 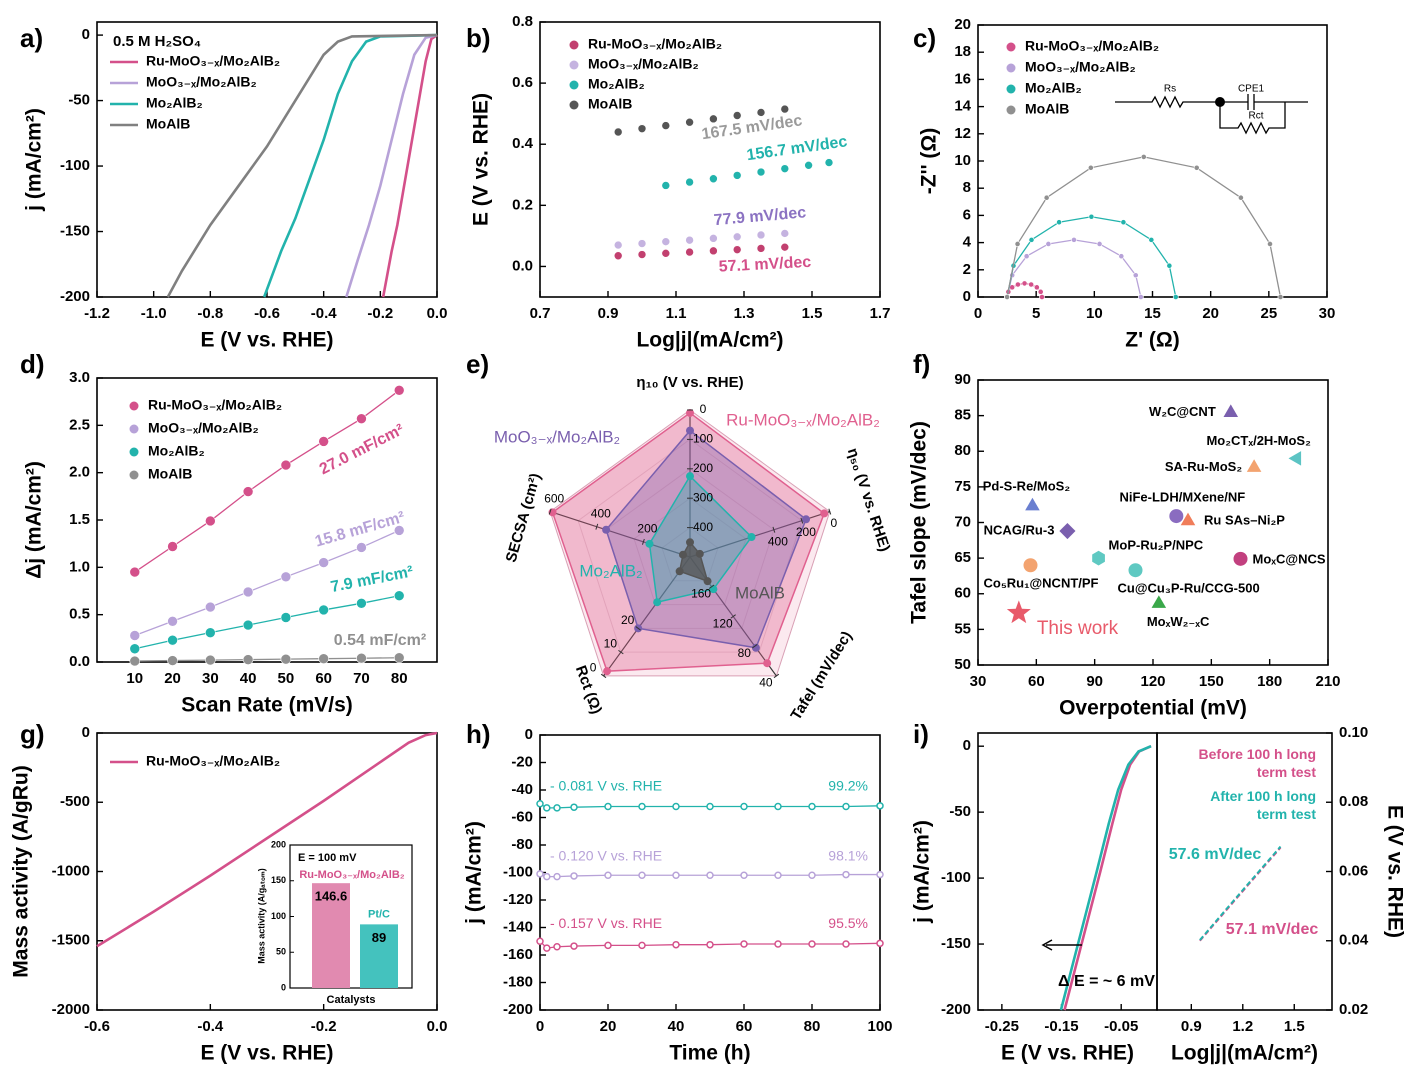 I want to click on x-tick-label: 0.9, so click(x=608, y=313).